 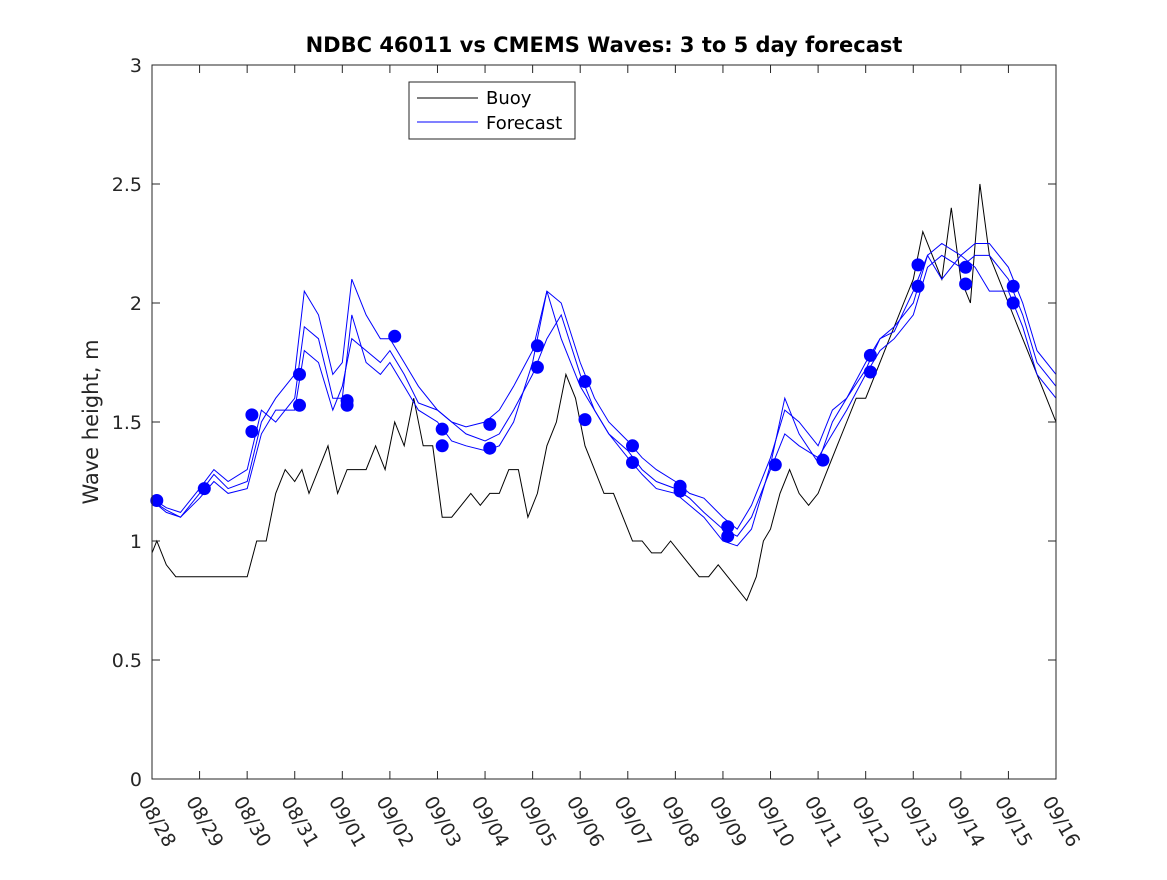 I want to click on legend-box, so click(x=492, y=110).